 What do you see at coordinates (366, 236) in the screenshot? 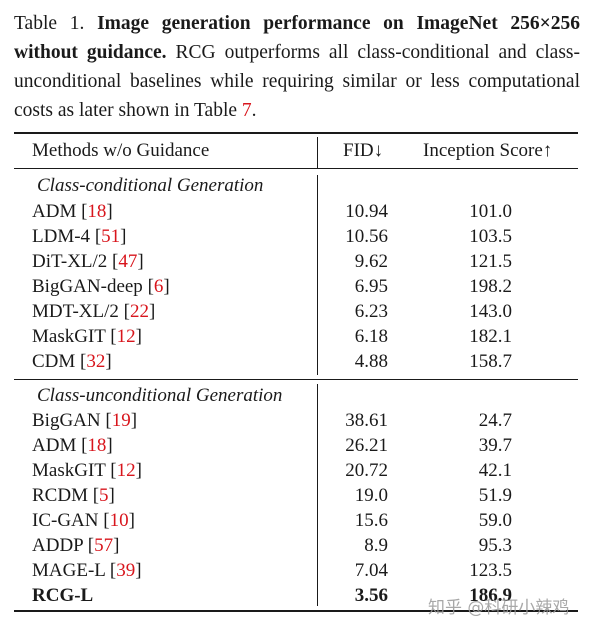
I see `fid-value: 10.56` at bounding box center [366, 236].